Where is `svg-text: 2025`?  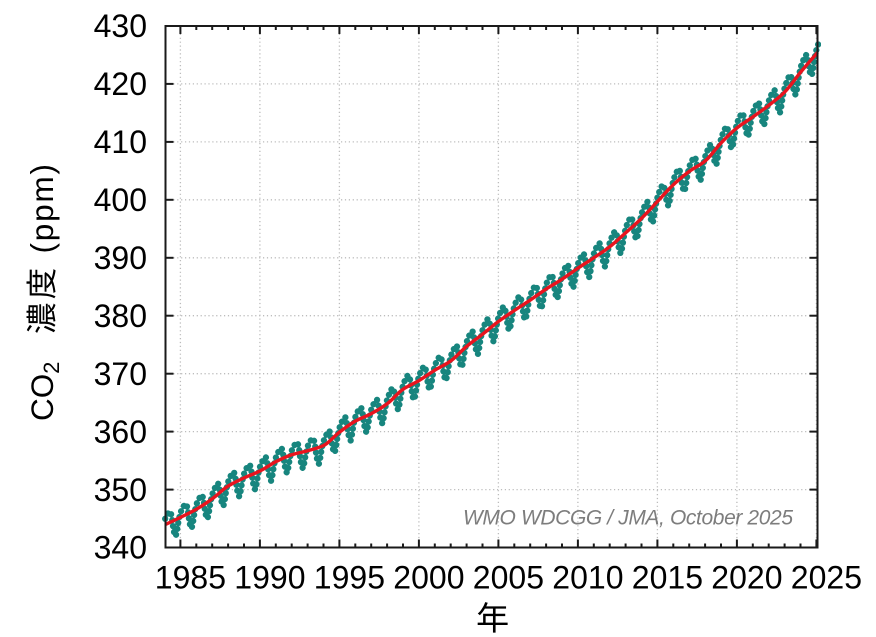
svg-text: 2025 is located at coordinates (826, 578).